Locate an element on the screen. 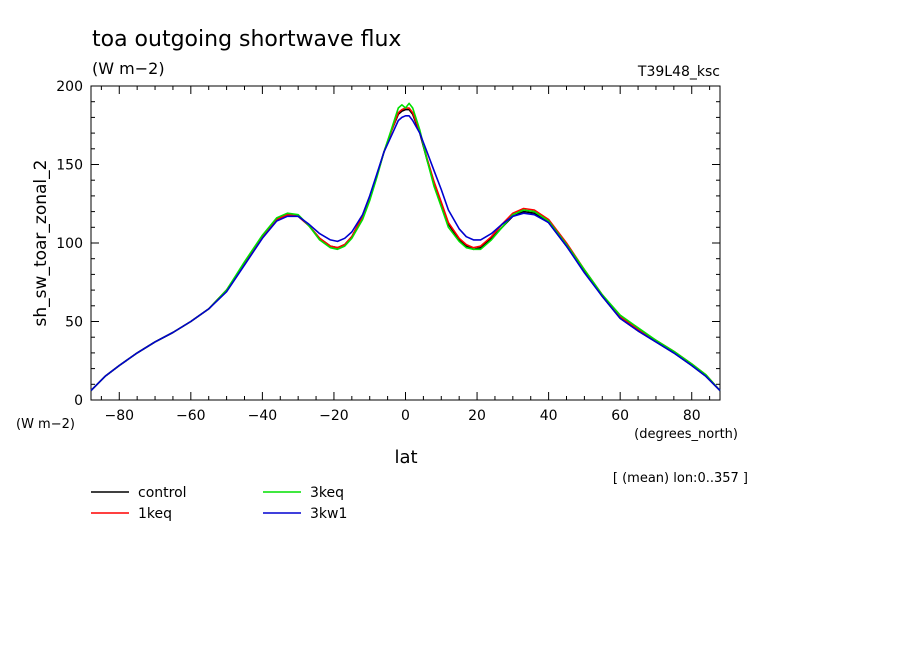 Image resolution: width=904 pixels, height=654 pixels. x-tick-label: −40 is located at coordinates (263, 416).